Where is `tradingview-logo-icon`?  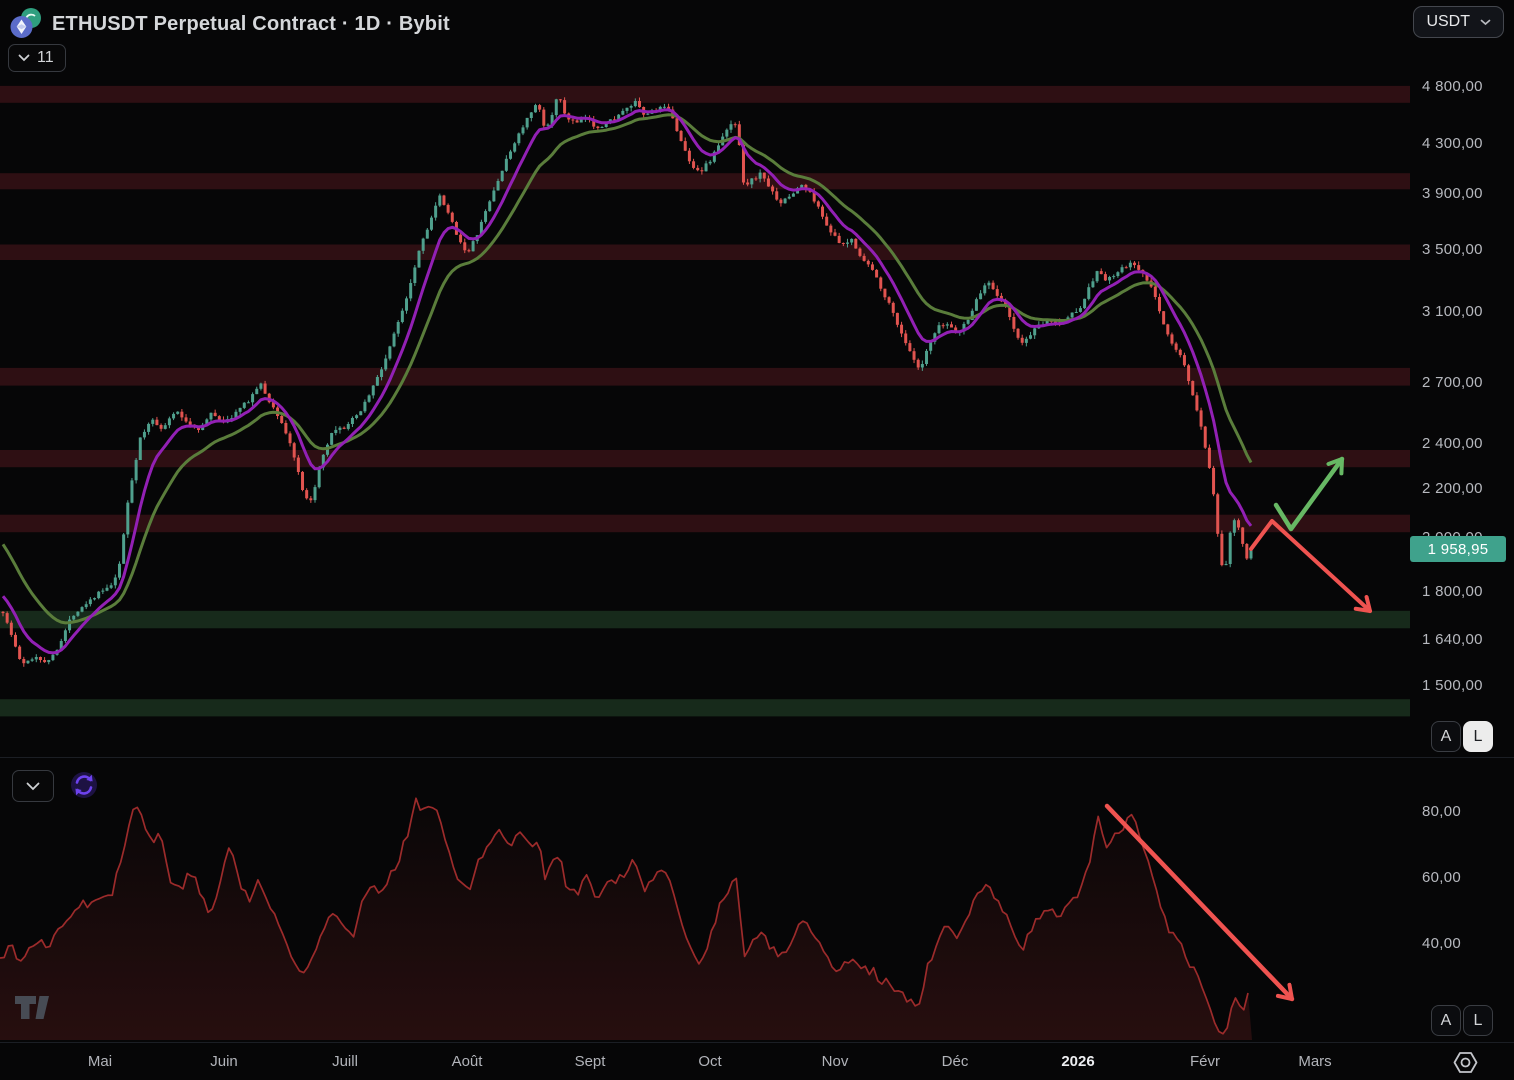 tradingview-logo-icon is located at coordinates (35, 1008).